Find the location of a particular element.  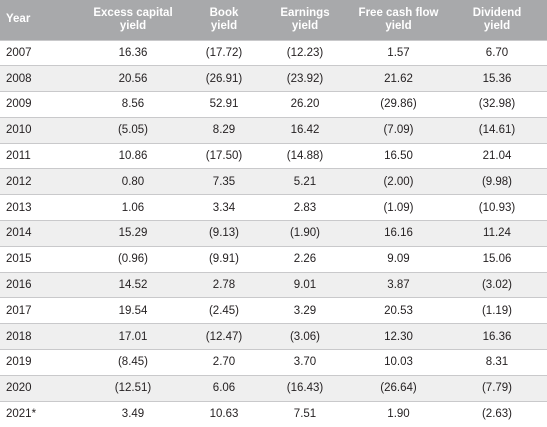

cell-dividend-yield: 15.36 is located at coordinates (497, 78).